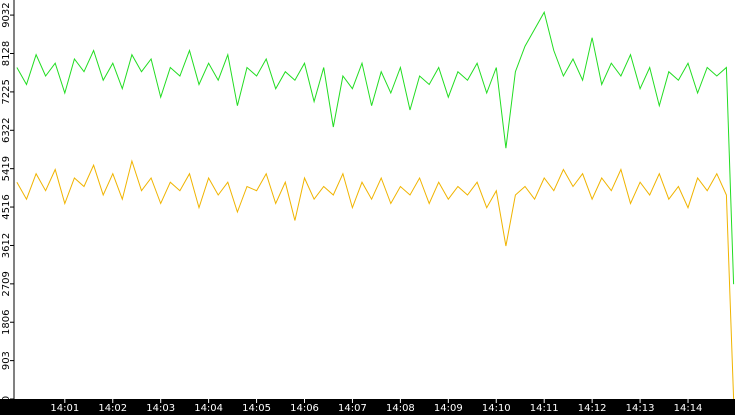  I want to click on x-tick-label: 14:07, so click(352, 408).